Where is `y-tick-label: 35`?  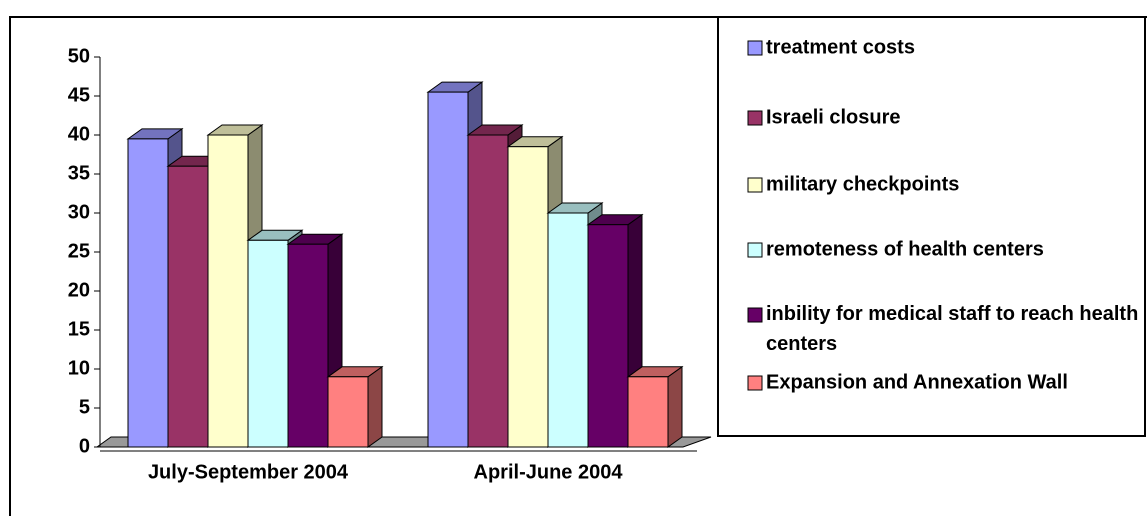 y-tick-label: 35 is located at coordinates (79, 173).